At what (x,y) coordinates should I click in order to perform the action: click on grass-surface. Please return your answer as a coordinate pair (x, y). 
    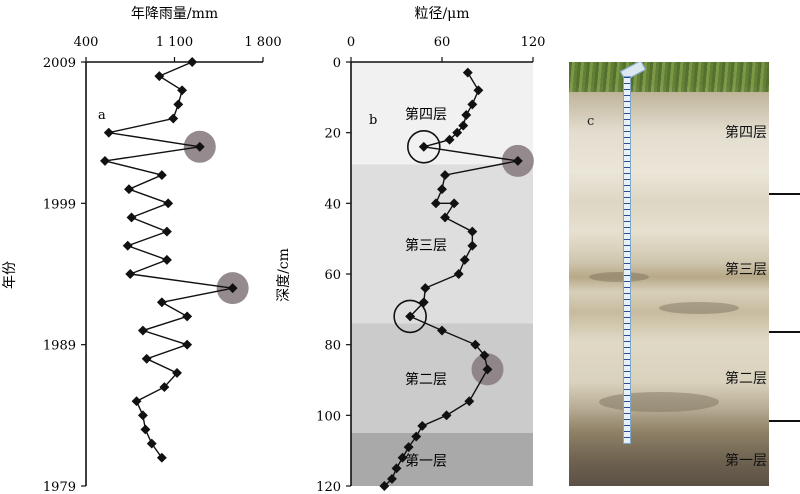
    Looking at the image, I should click on (669, 77).